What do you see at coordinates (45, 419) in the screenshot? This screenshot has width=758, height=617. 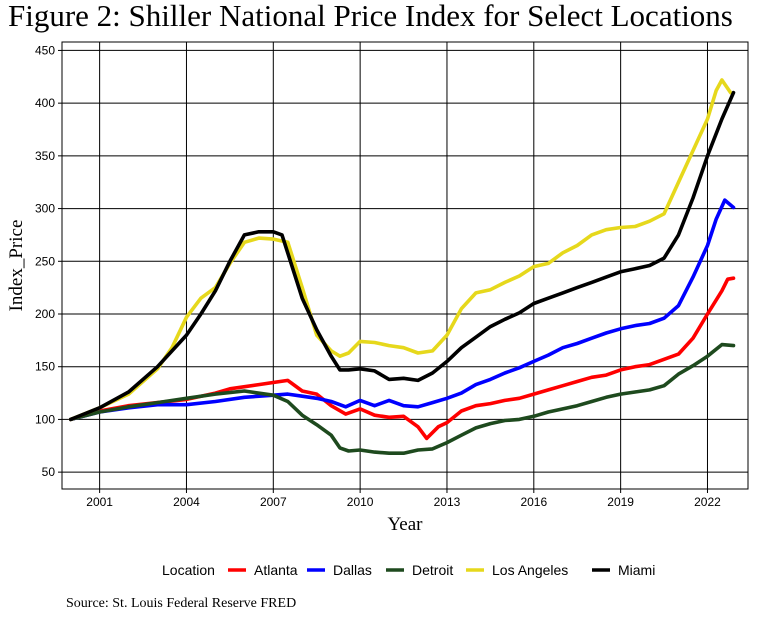 I see `y-tick-label: 100` at bounding box center [45, 419].